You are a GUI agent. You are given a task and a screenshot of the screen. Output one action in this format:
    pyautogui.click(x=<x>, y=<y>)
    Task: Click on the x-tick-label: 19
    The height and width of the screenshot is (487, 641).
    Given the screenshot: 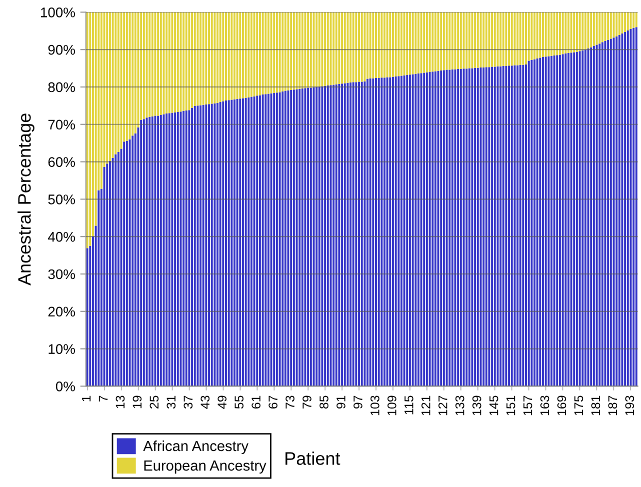 What is the action you would take?
    pyautogui.click(x=137, y=402)
    